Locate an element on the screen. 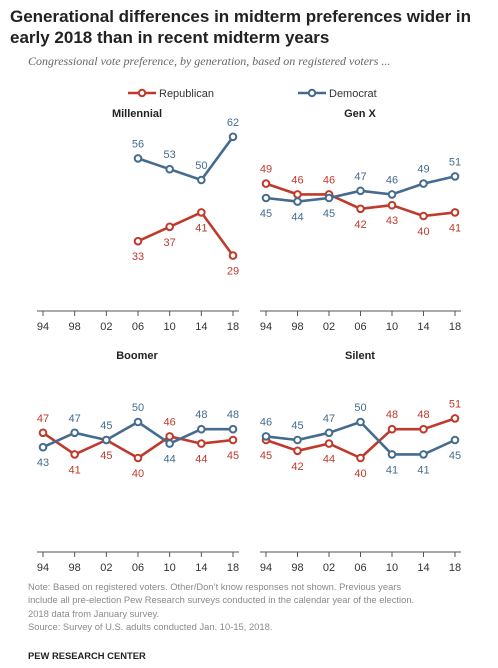 The height and width of the screenshot is (668, 498). data-label: 33 is located at coordinates (138, 257).